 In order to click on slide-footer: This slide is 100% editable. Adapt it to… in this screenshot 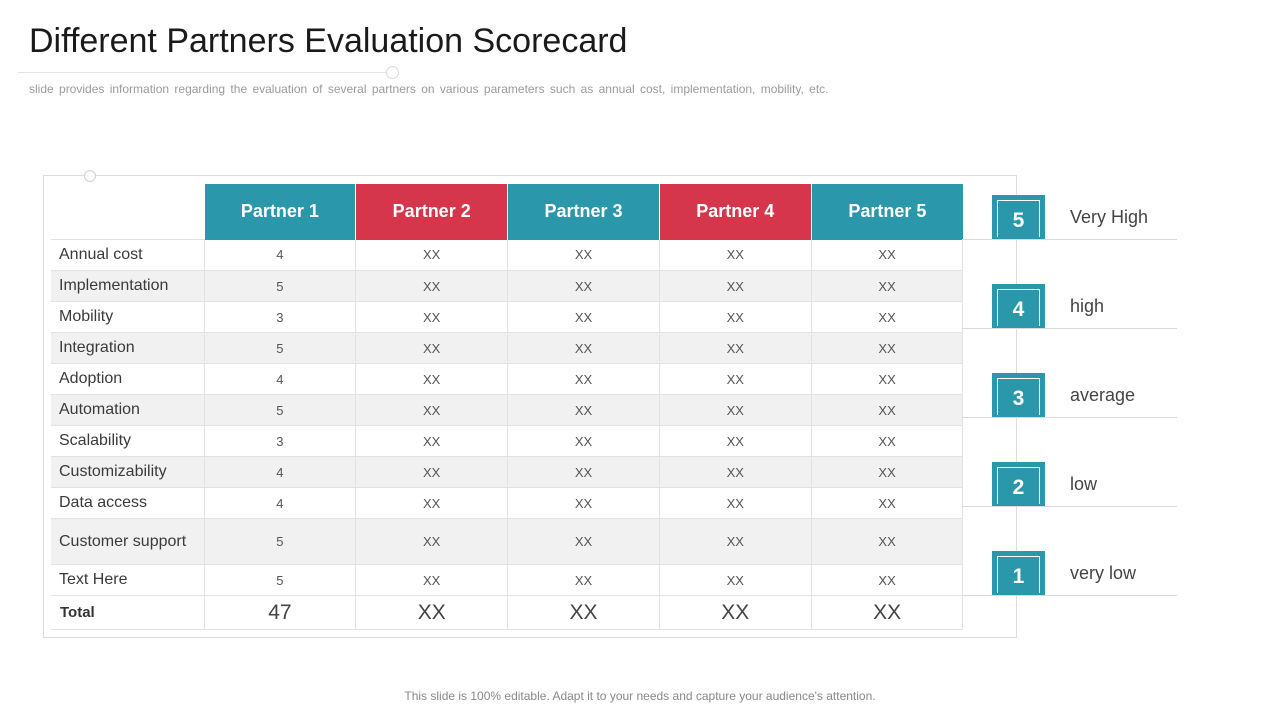, I will do `click(640, 696)`.